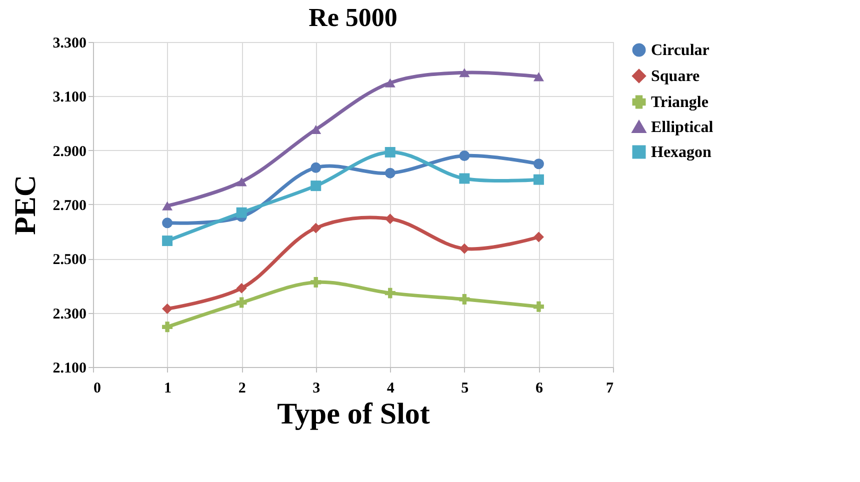 This screenshot has height=482, width=860. What do you see at coordinates (353, 17) in the screenshot?
I see `chart-title: Re 5000` at bounding box center [353, 17].